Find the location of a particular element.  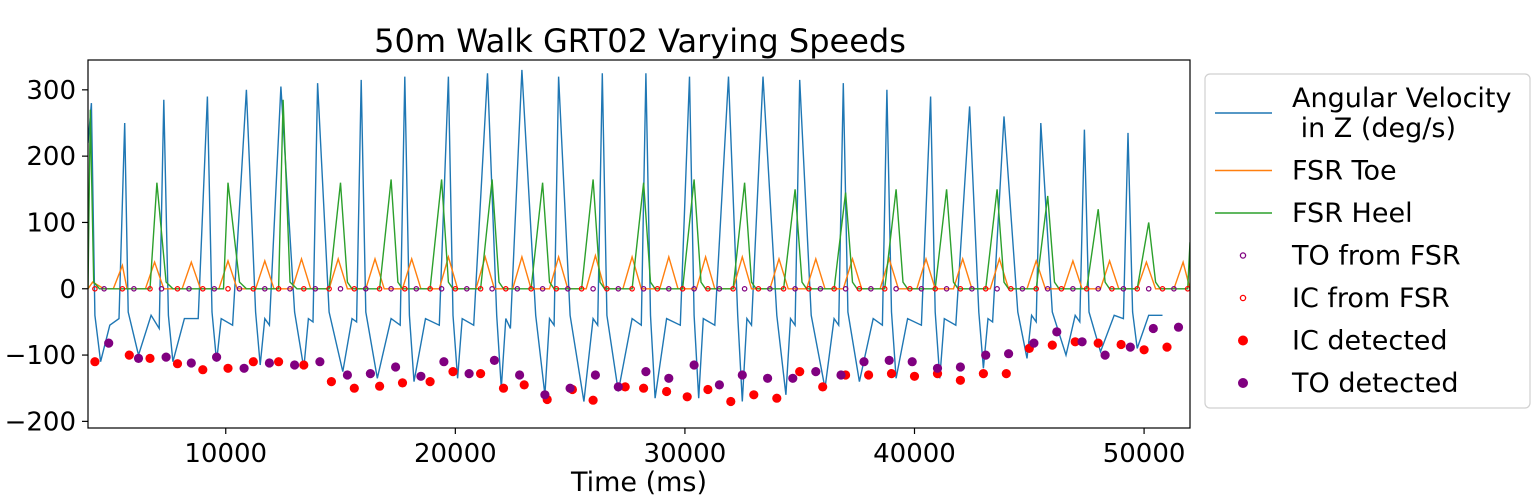

legend-swatch-ic_detected is located at coordinates (1243, 340).